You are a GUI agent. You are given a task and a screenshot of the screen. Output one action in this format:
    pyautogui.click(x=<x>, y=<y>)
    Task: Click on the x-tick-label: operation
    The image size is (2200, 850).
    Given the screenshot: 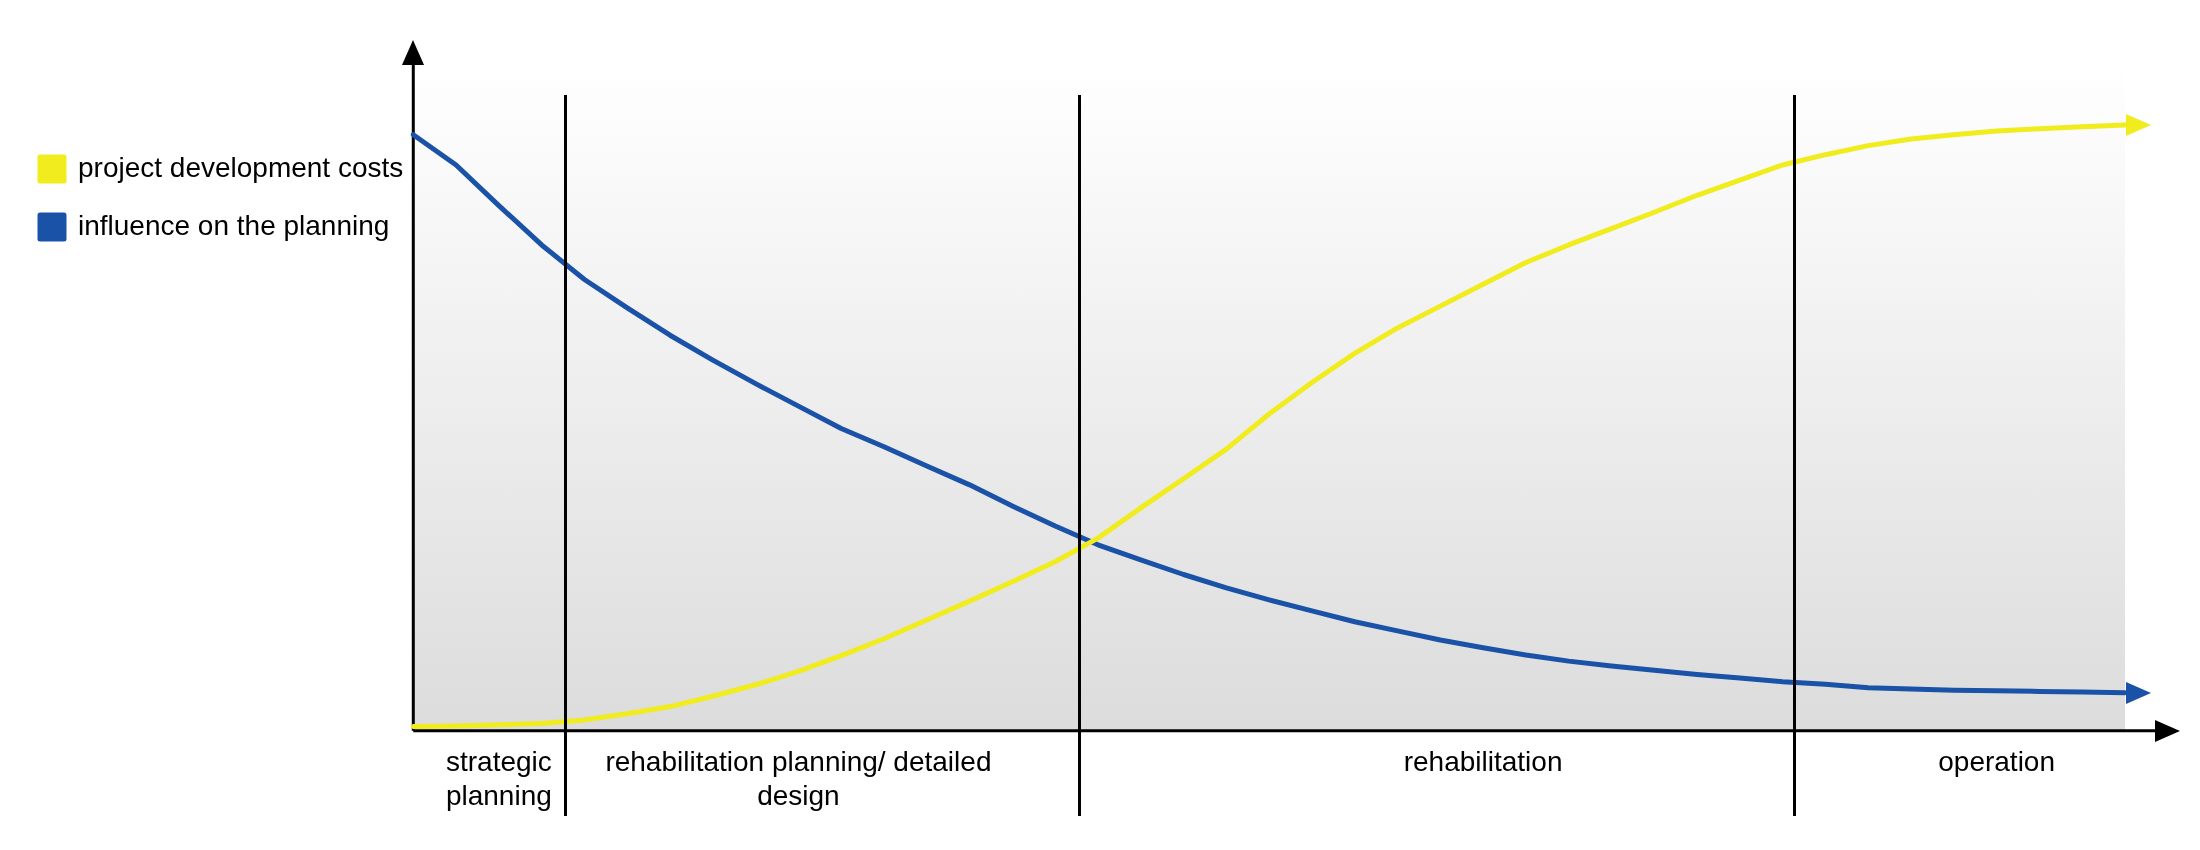 What is the action you would take?
    pyautogui.click(x=1996, y=762)
    